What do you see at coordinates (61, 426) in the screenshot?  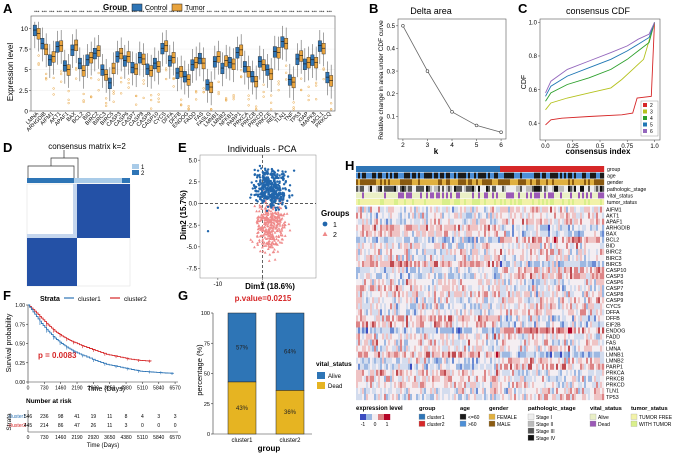 I see `risk-cell: 86` at bounding box center [61, 426].